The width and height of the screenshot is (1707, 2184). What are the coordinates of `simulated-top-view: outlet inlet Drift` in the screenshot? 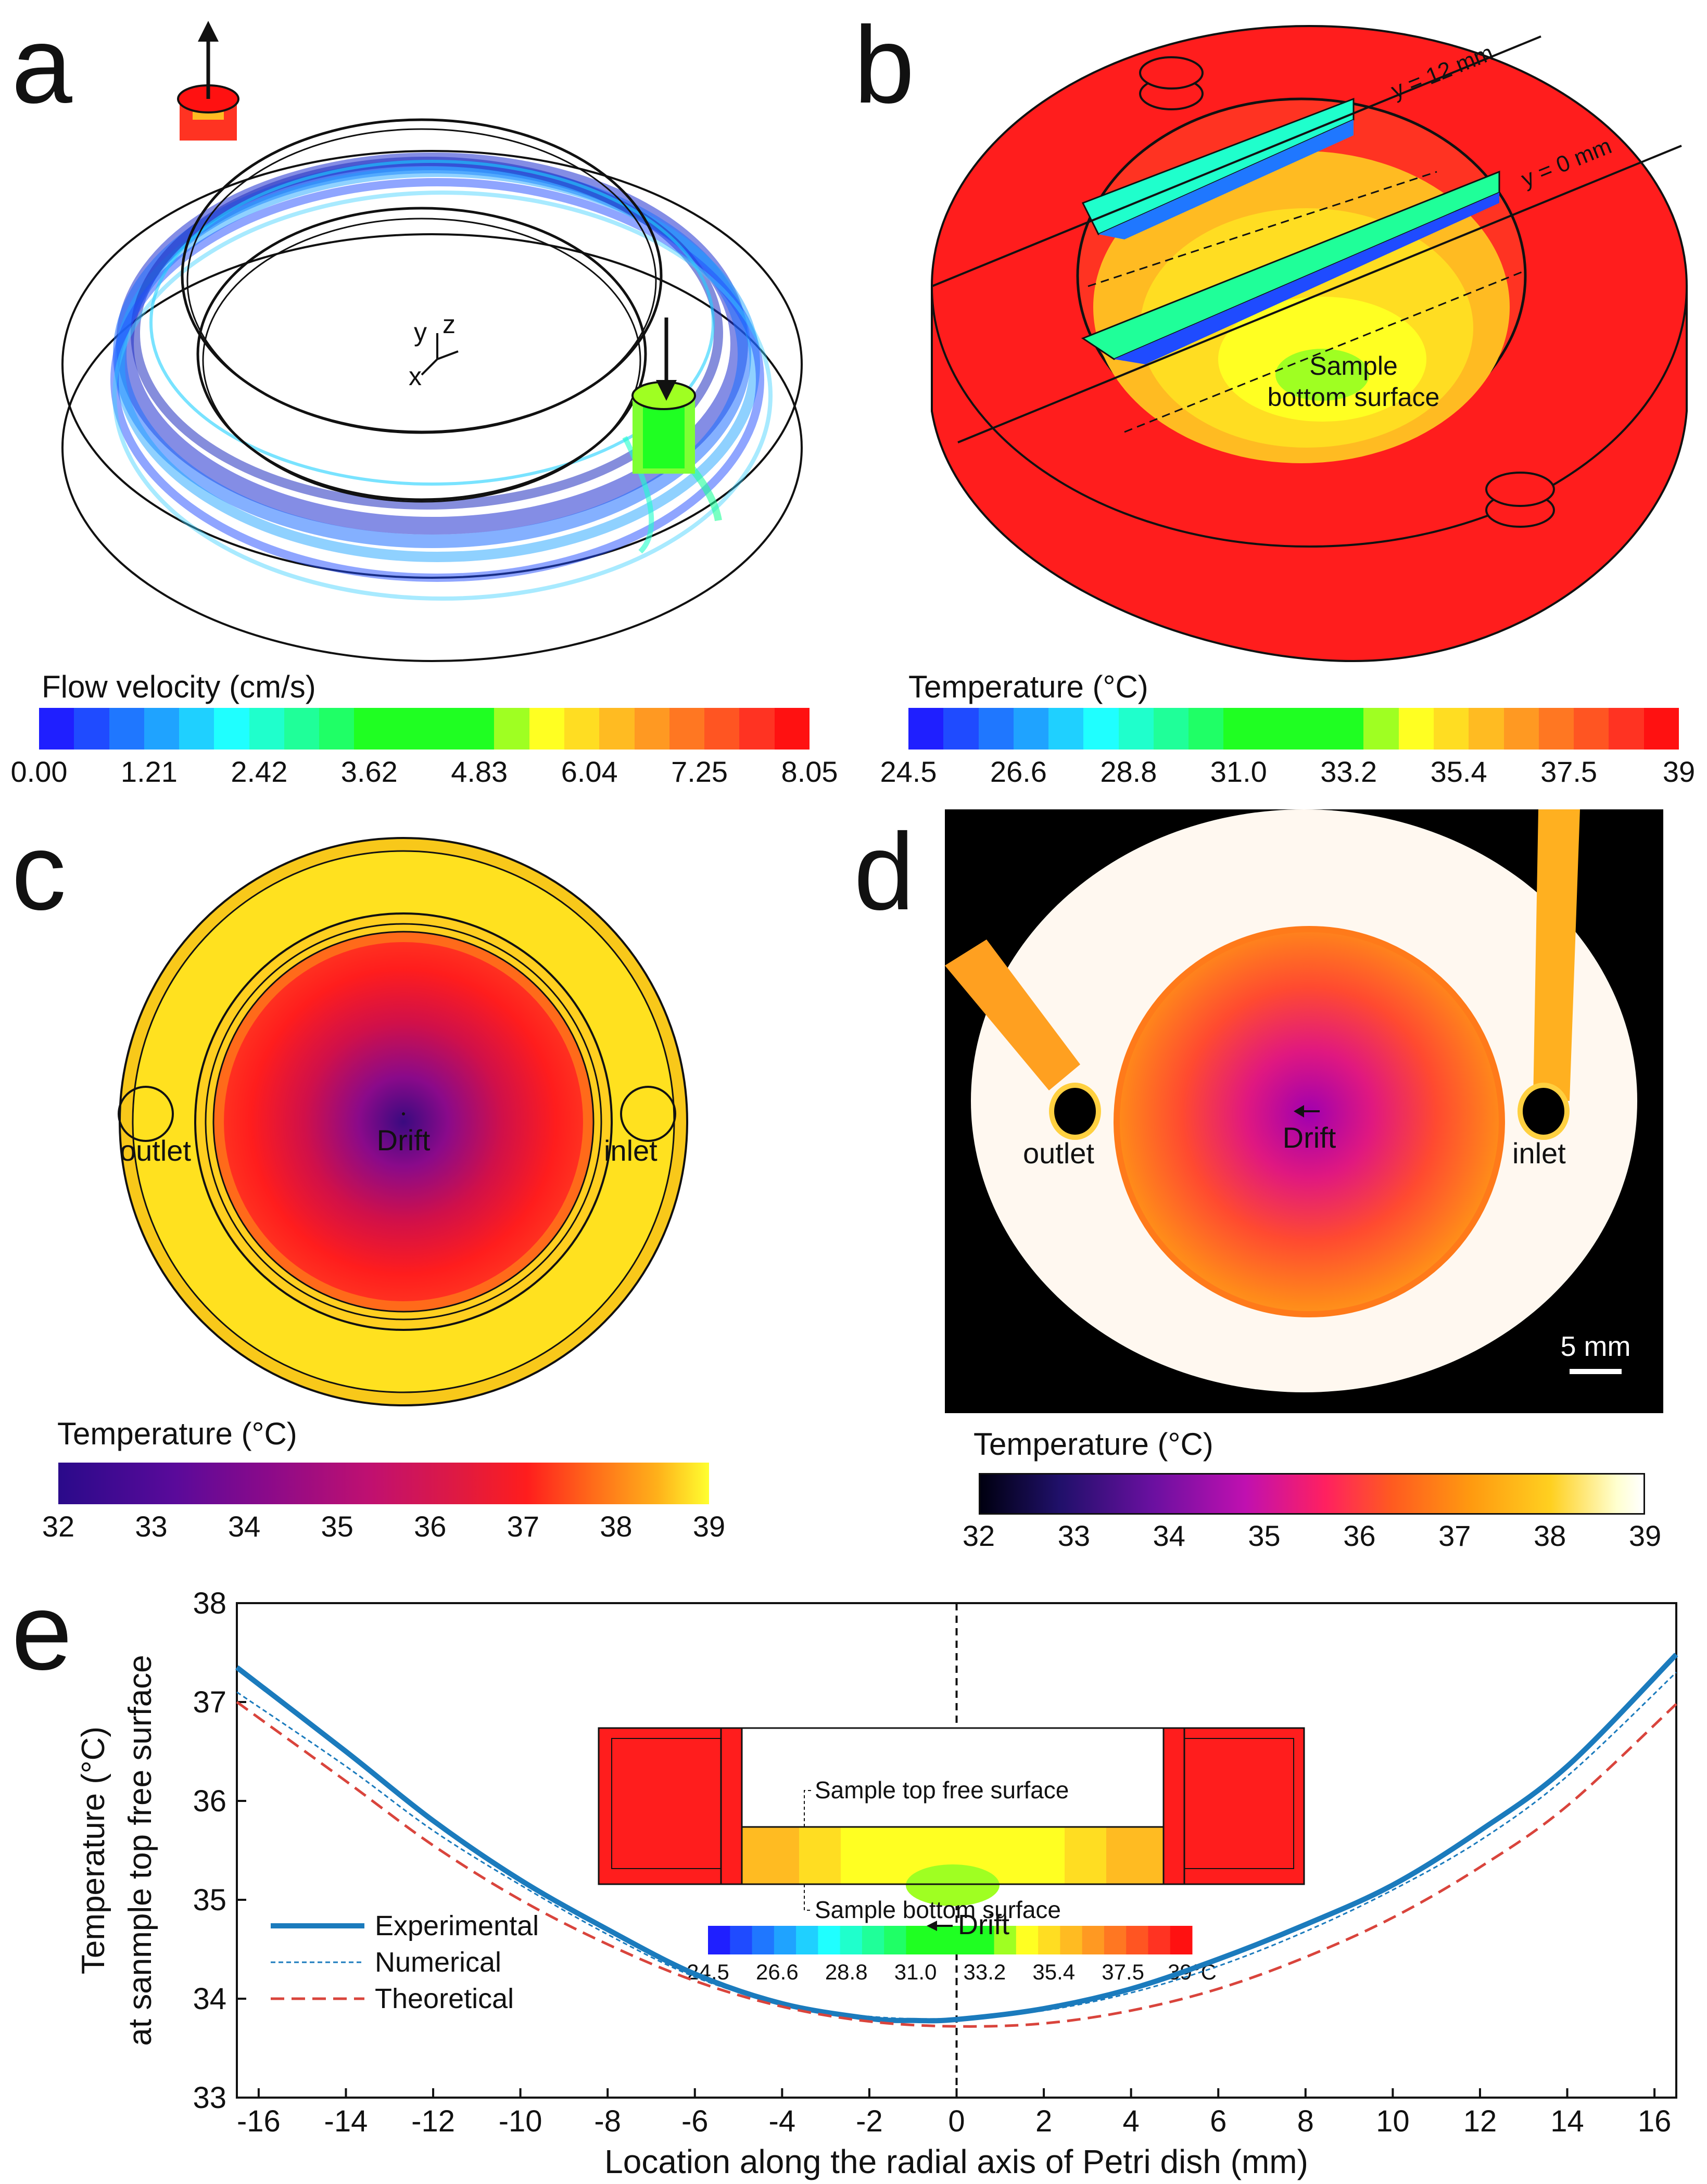 It's located at (403, 1122).